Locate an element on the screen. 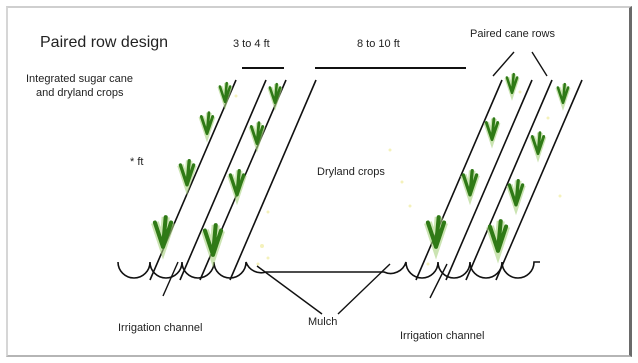 The width and height of the screenshot is (638, 363). pair-spacing-label: 8 to 10 ft is located at coordinates (378, 44).